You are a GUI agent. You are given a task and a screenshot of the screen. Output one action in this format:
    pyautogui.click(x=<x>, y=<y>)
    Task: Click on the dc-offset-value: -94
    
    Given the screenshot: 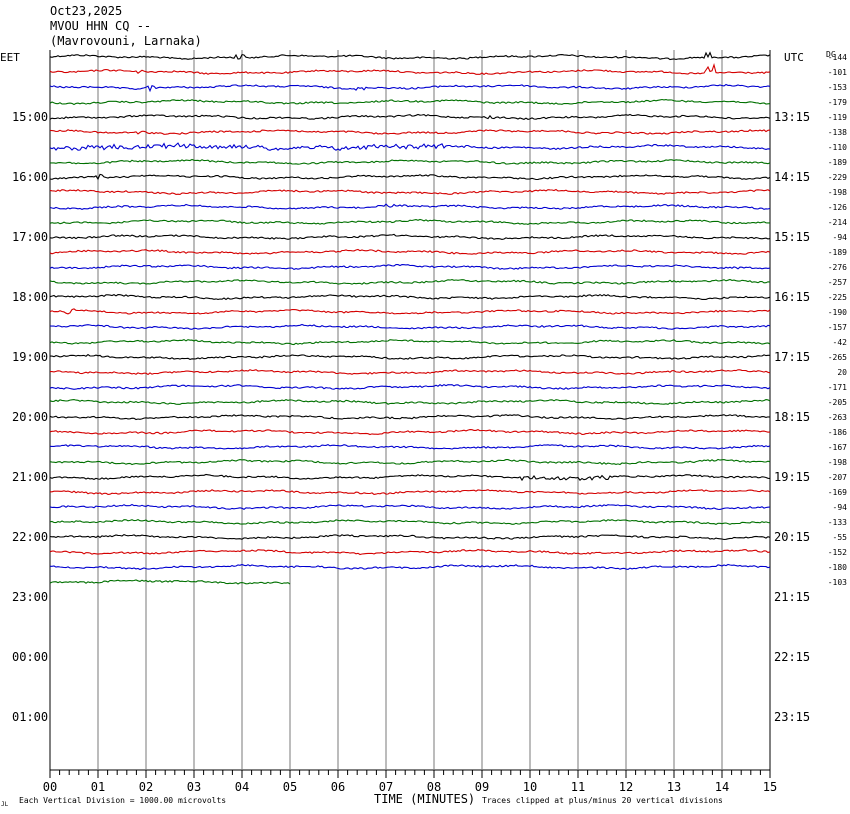 What is the action you would take?
    pyautogui.click(x=840, y=507)
    